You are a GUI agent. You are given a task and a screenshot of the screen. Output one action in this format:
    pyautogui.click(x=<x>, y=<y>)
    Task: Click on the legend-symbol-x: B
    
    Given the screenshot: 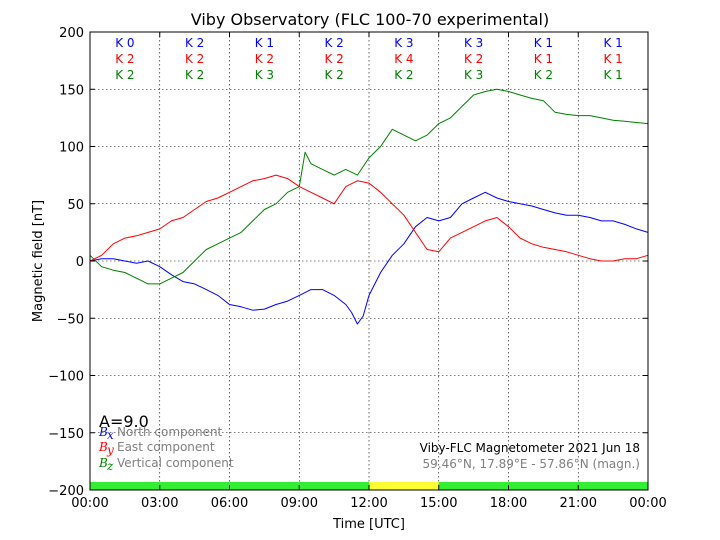 What is the action you would take?
    pyautogui.click(x=103, y=432)
    